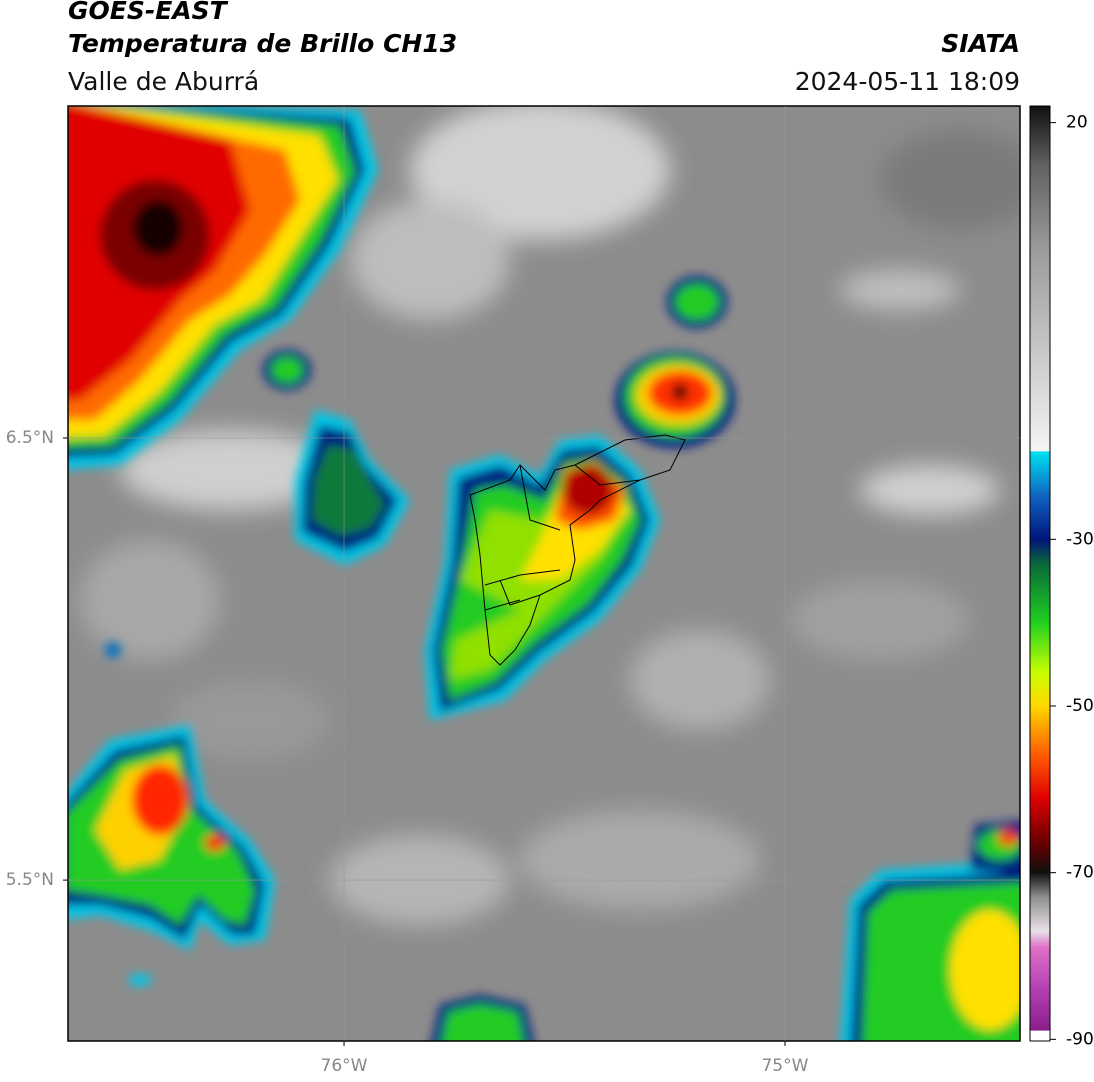  I want to click on colorbar-tick-label: -30, so click(1080, 539).